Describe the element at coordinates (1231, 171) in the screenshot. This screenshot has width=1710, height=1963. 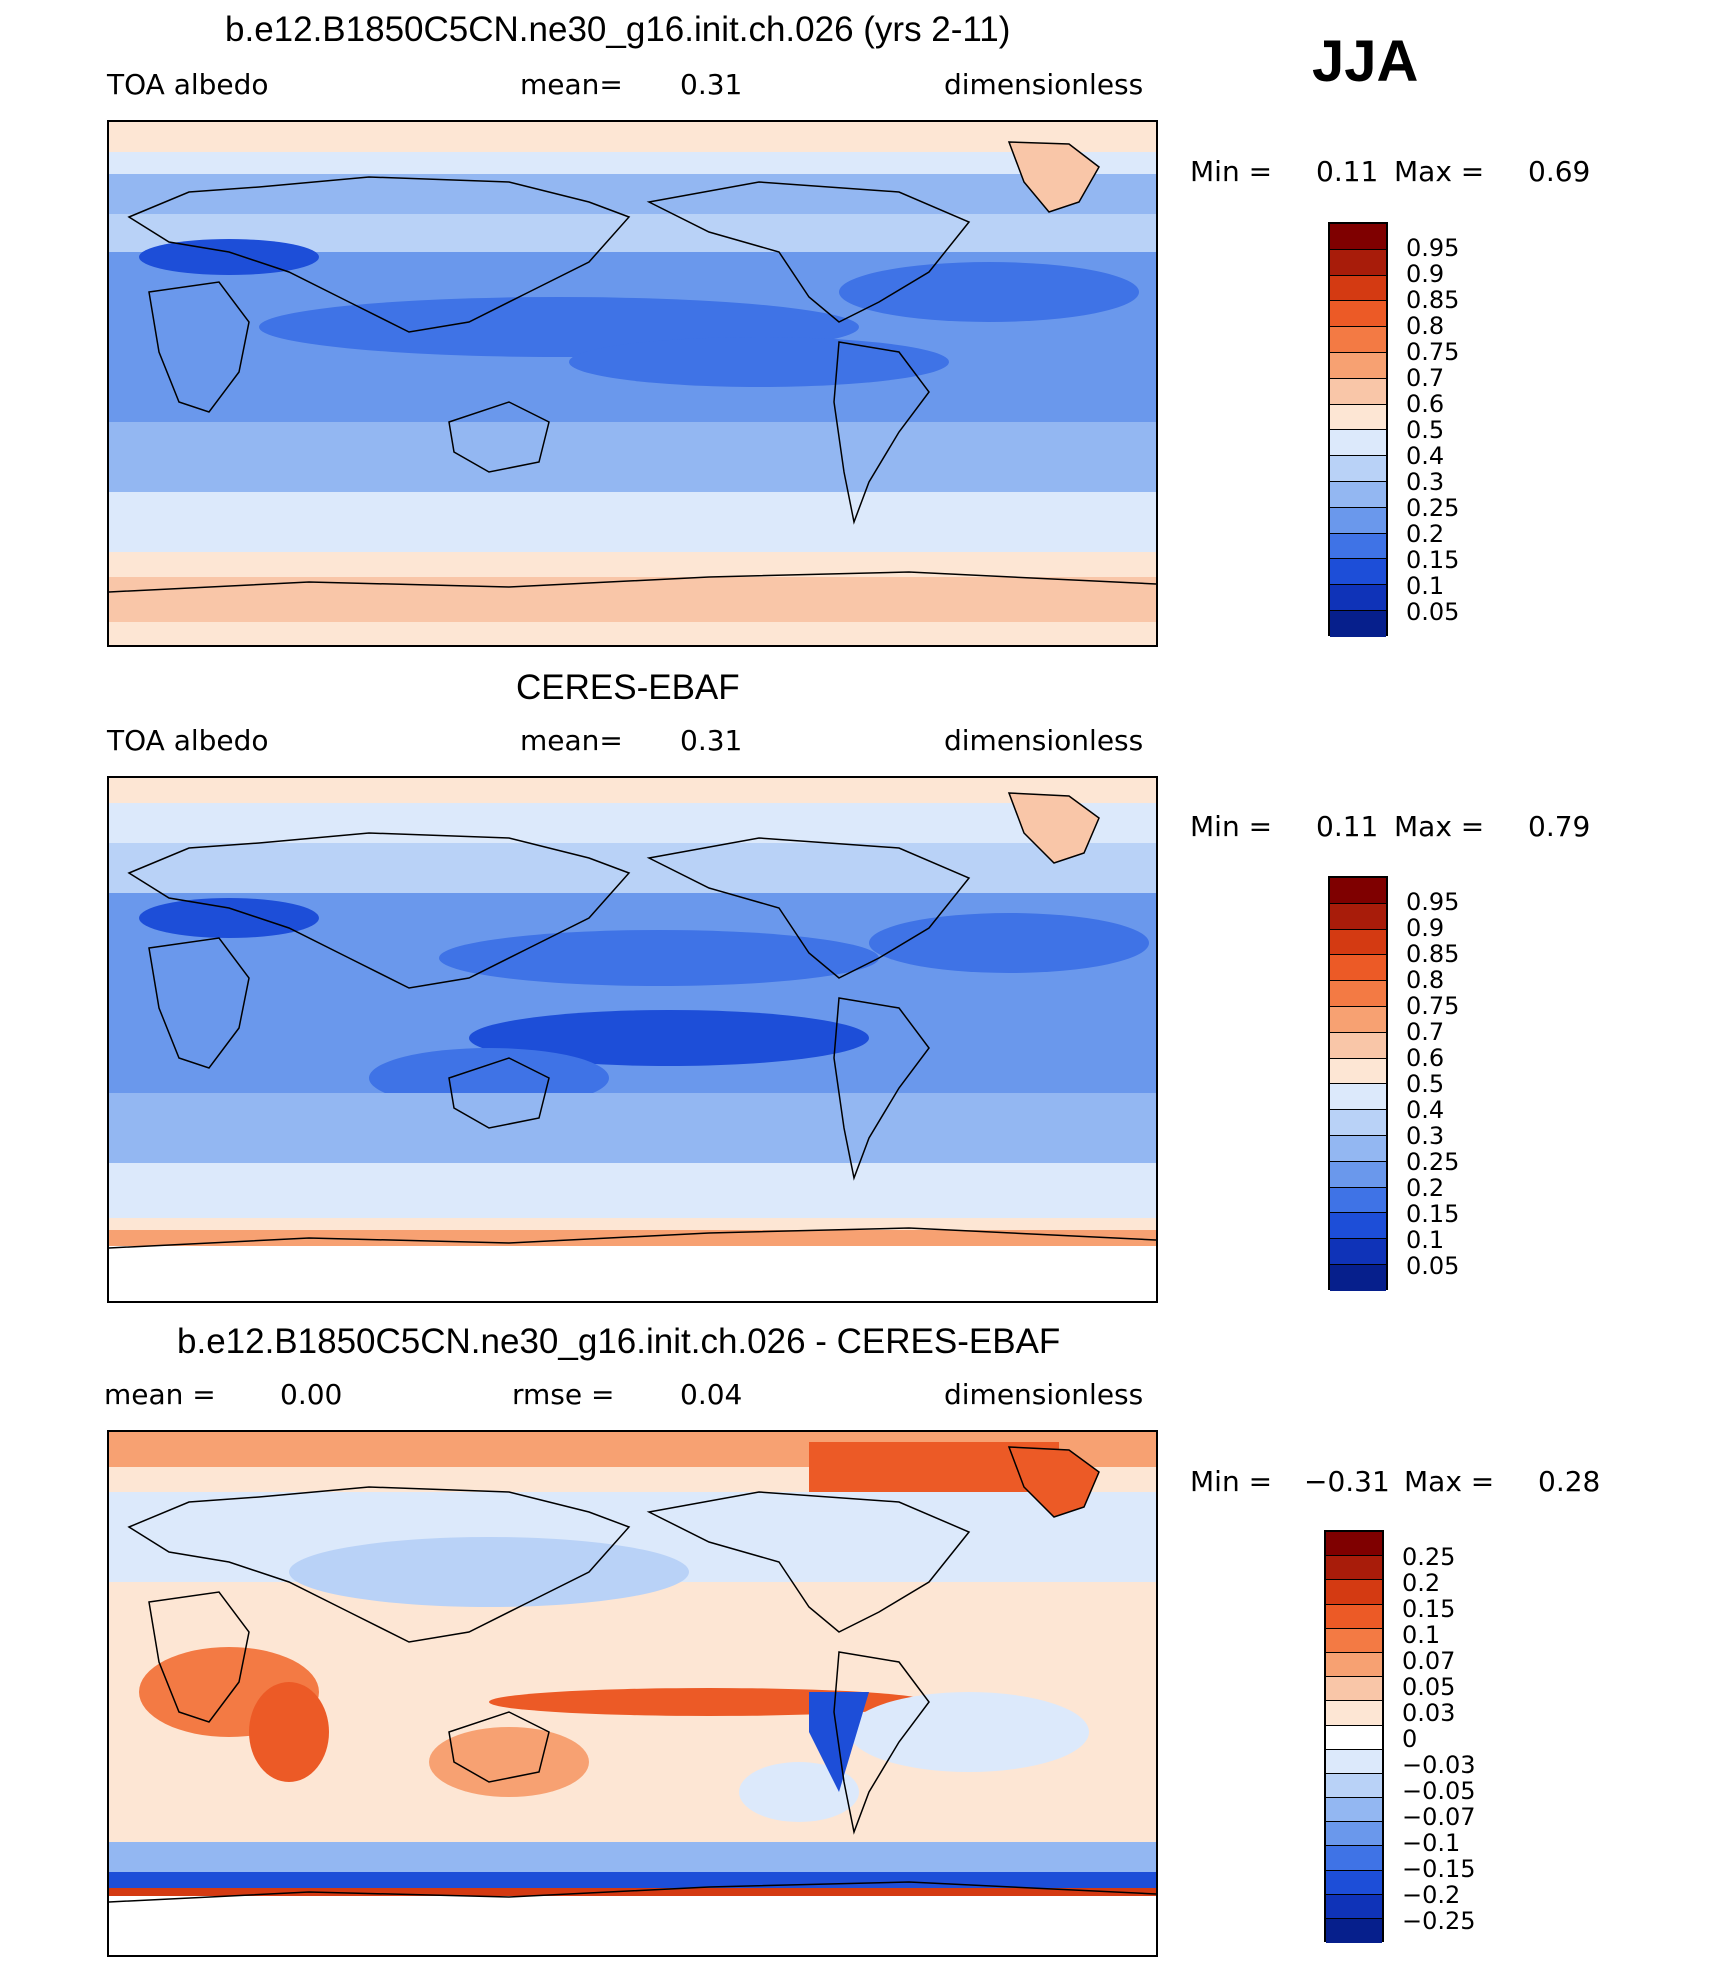
I see `panel-1-min-label: Min =` at that location.